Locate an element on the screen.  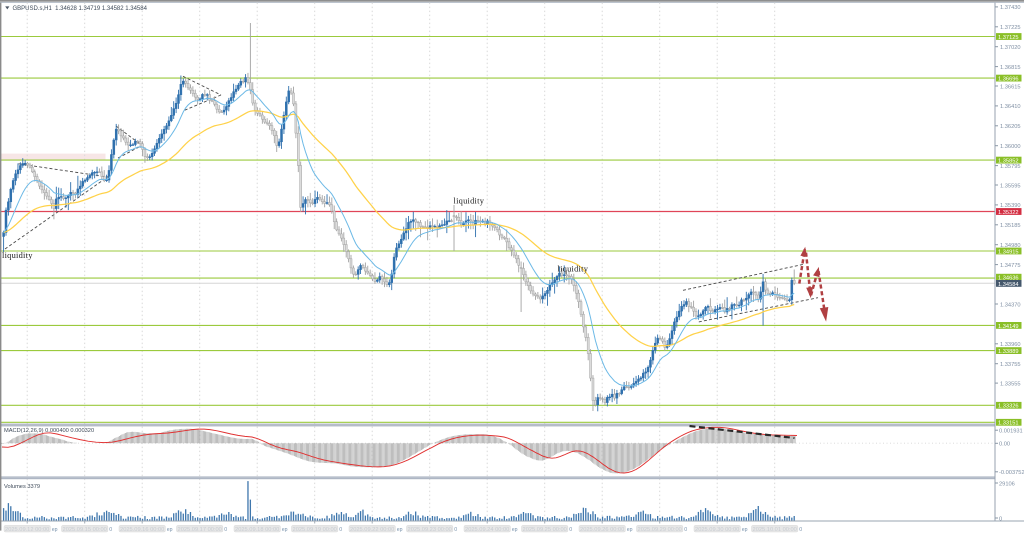
svg-text: 1.36410 is located at coordinates (1010, 107).